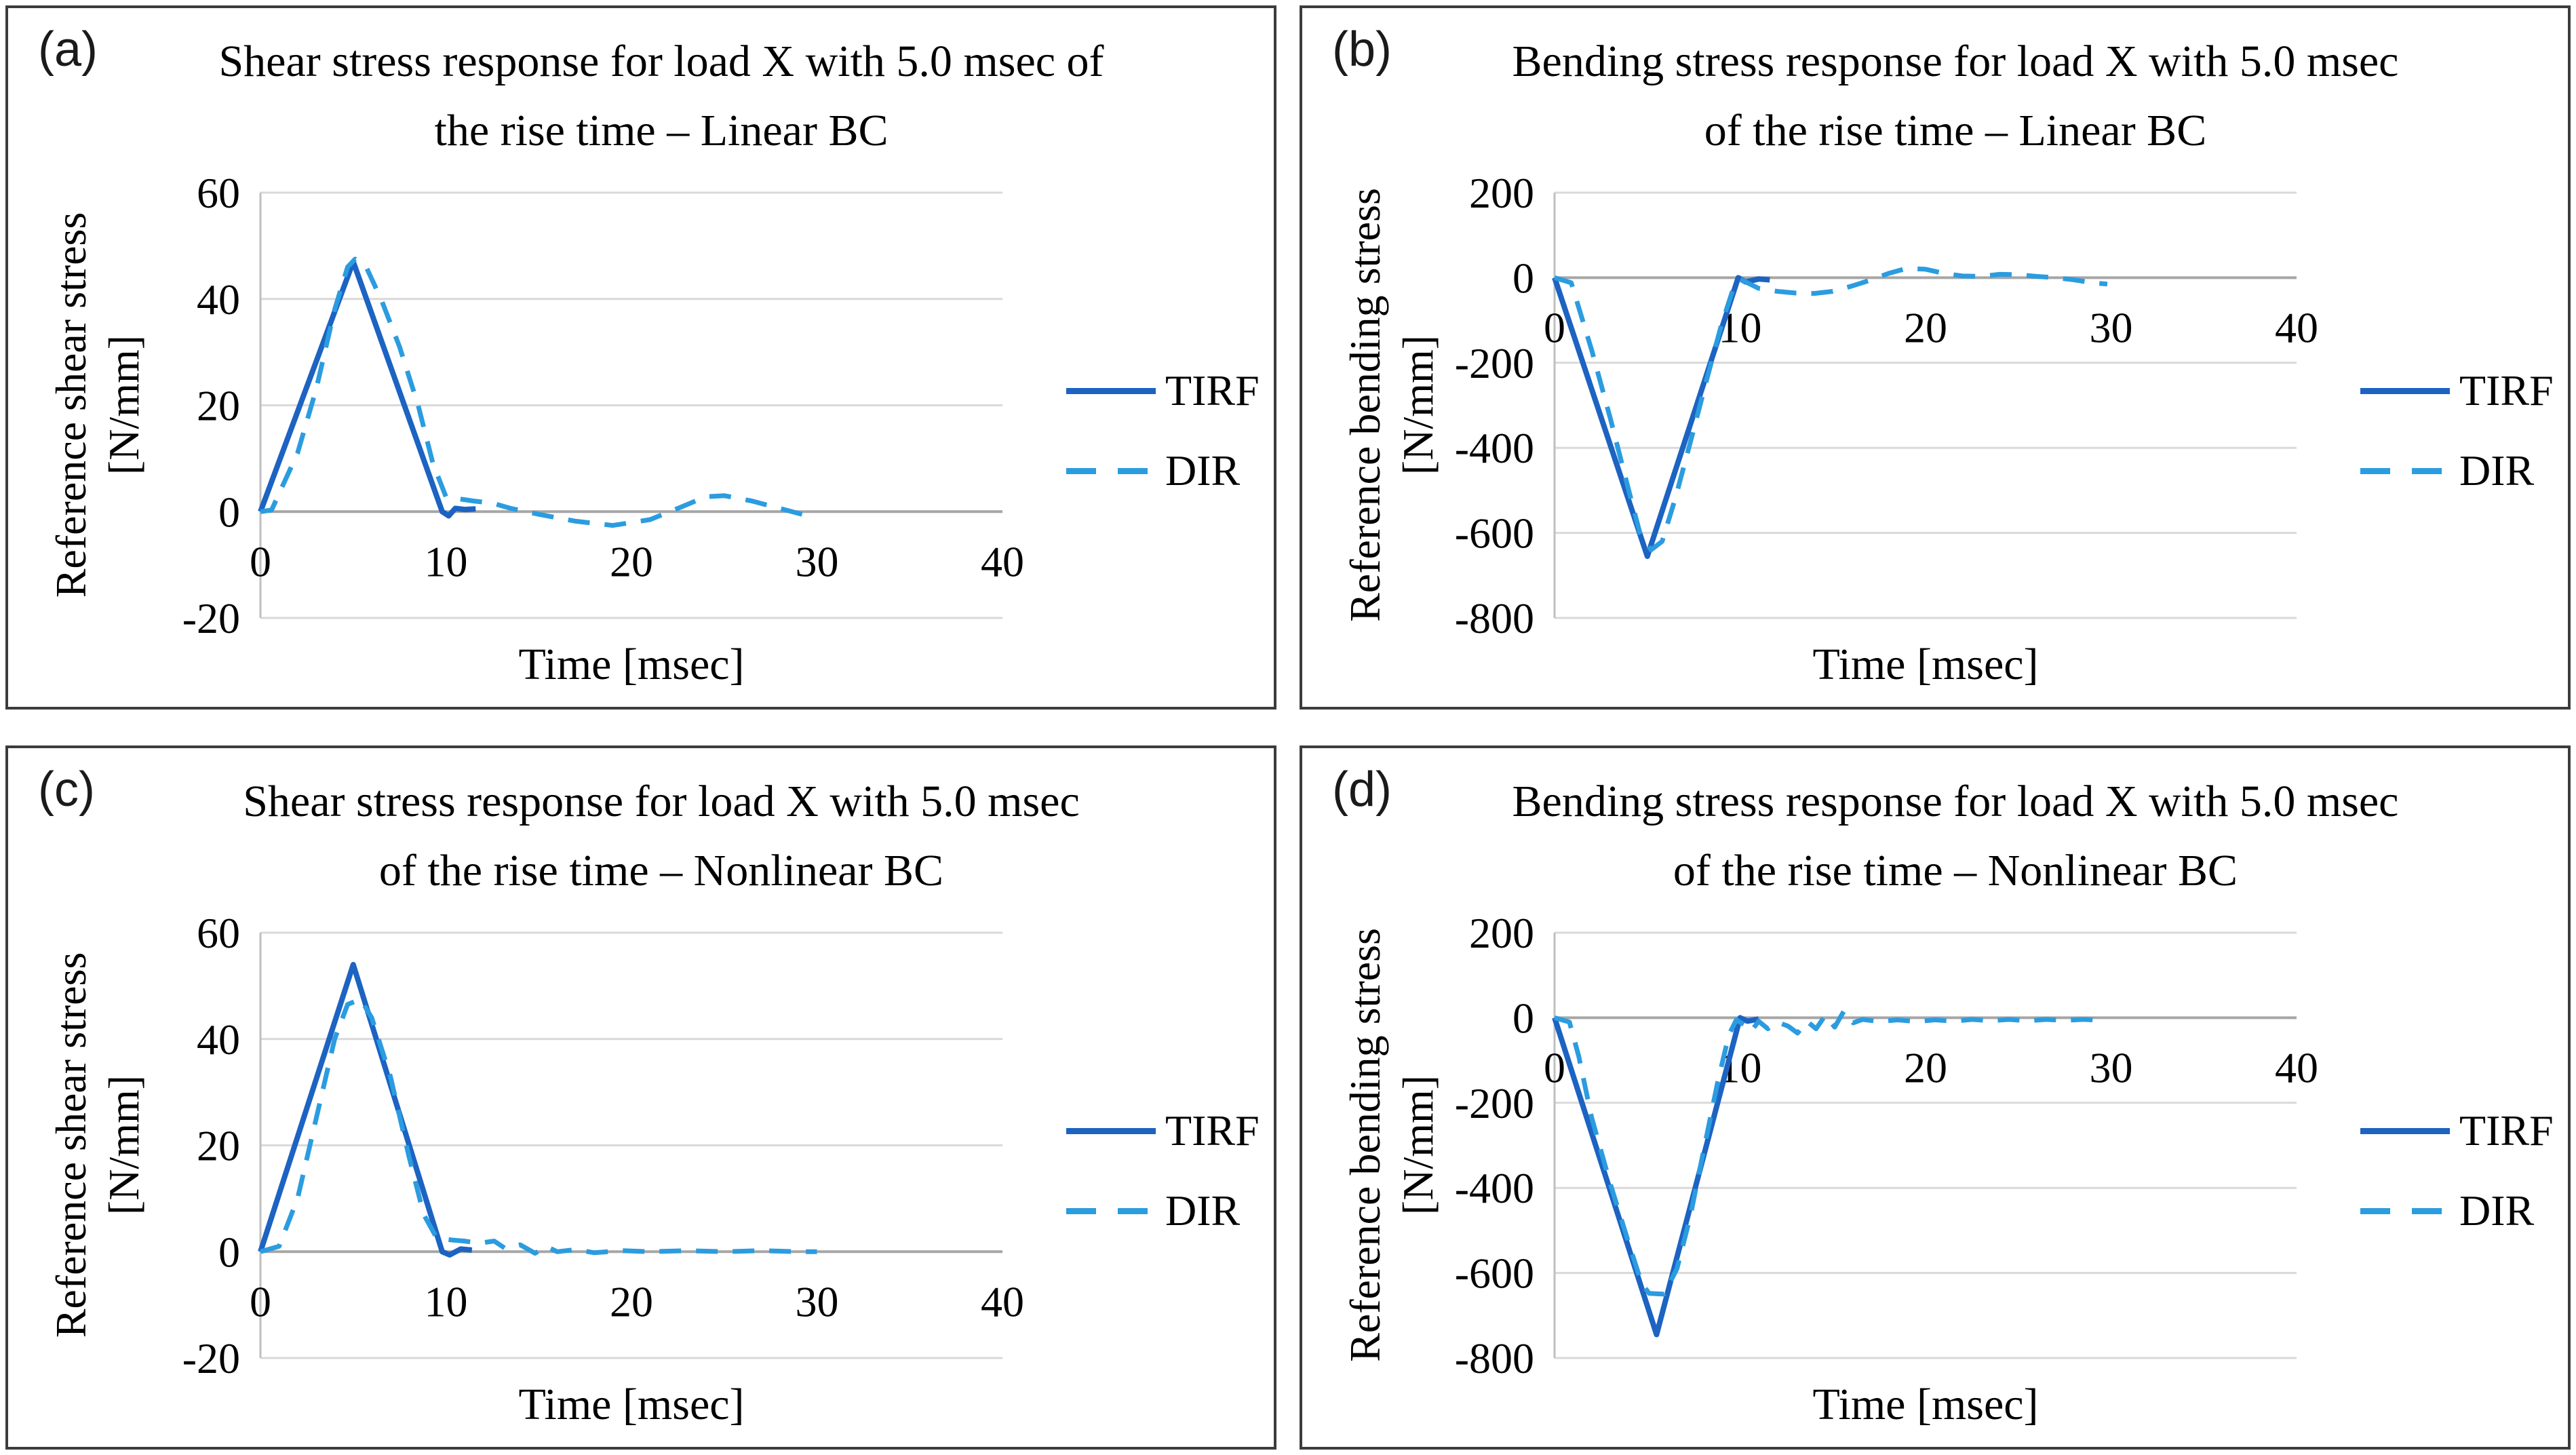  What do you see at coordinates (211, 618) in the screenshot?
I see `y-tick-label: -20` at bounding box center [211, 618].